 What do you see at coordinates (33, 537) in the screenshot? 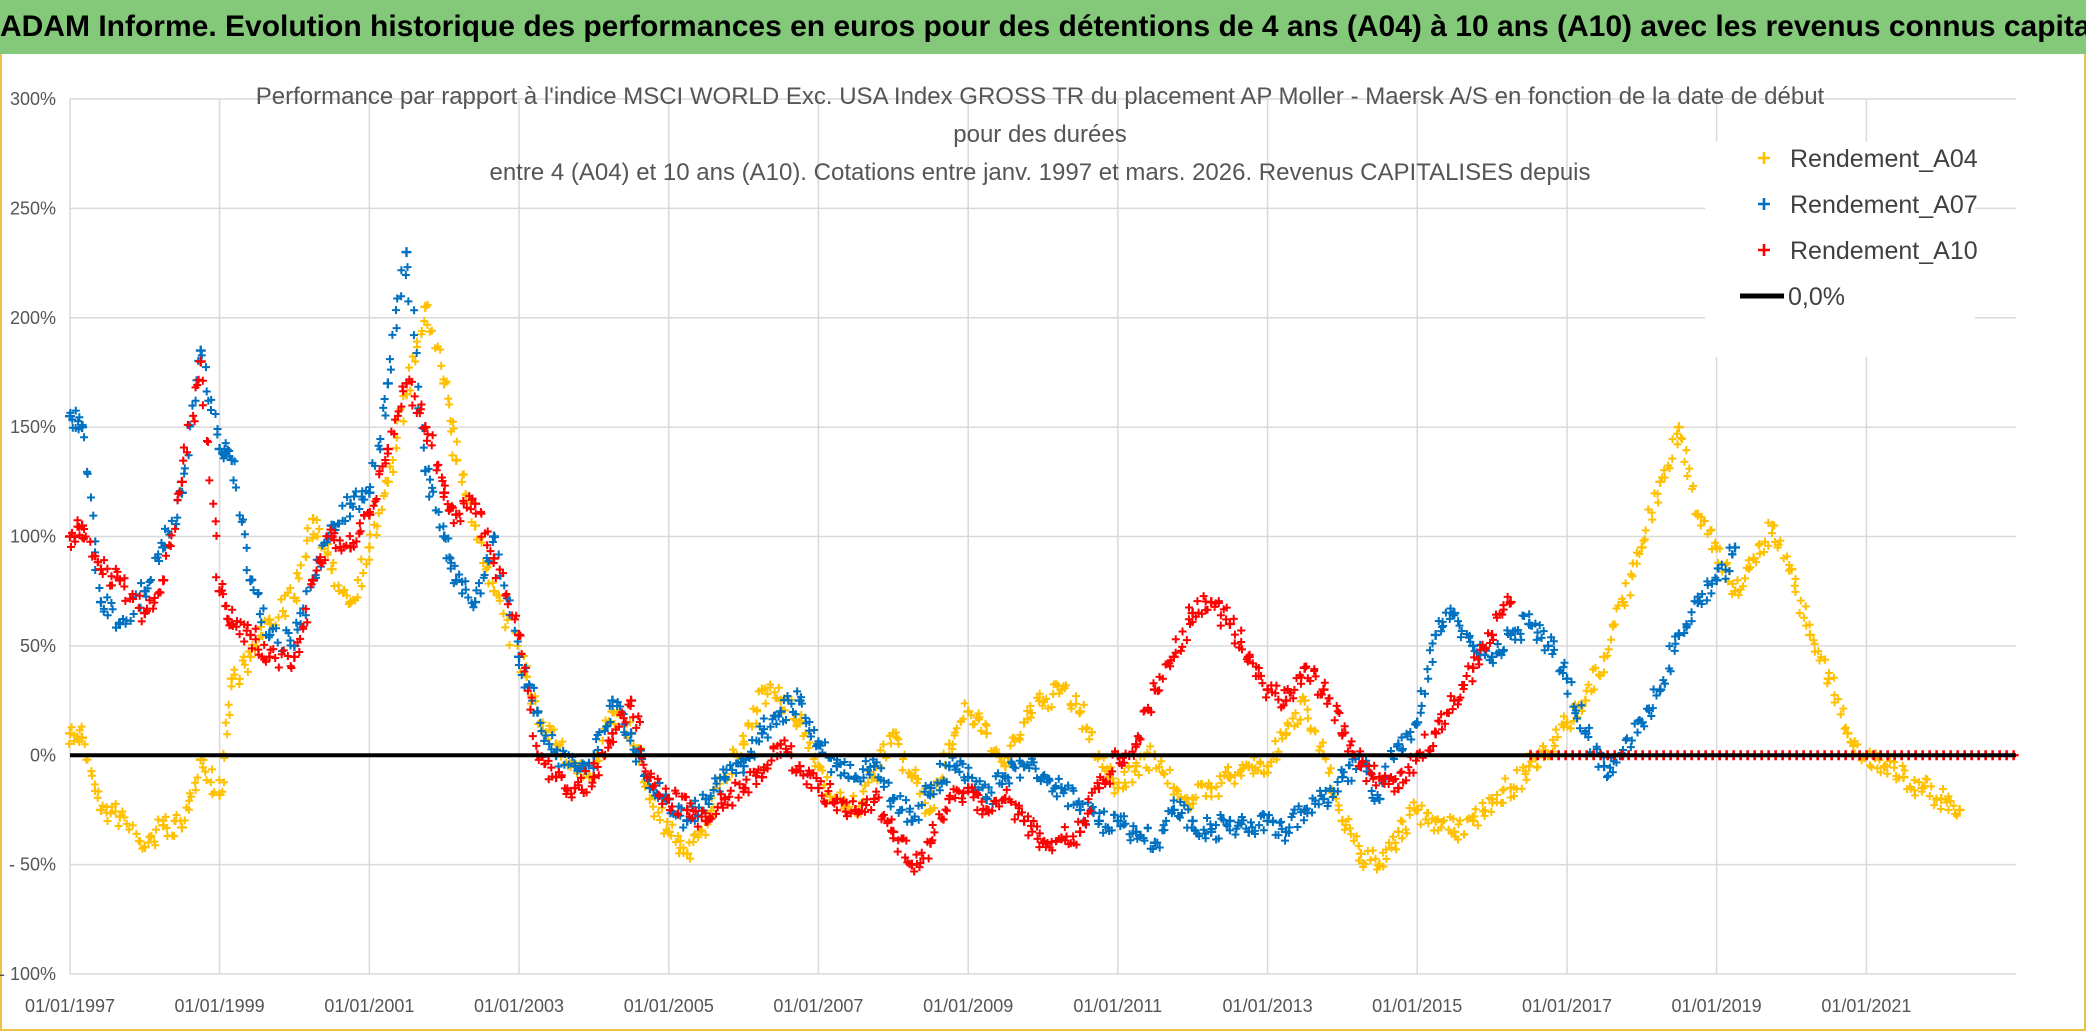
I see `y-tick-label: 100%` at bounding box center [33, 537].